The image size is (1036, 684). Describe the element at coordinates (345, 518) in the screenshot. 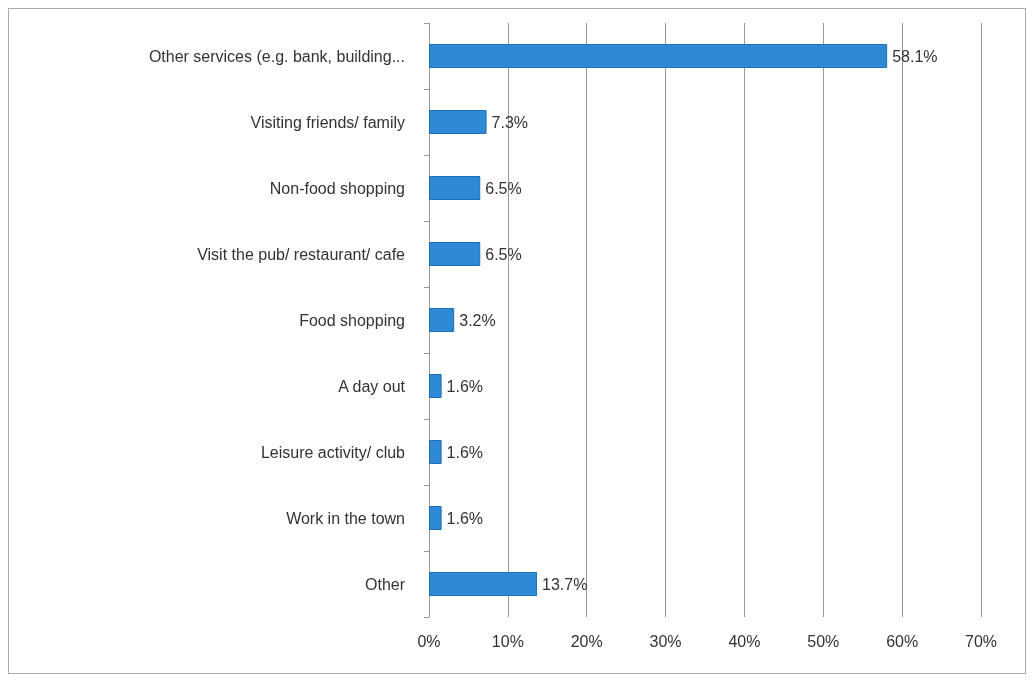

I see `y-tick-label: Work in the town` at that location.